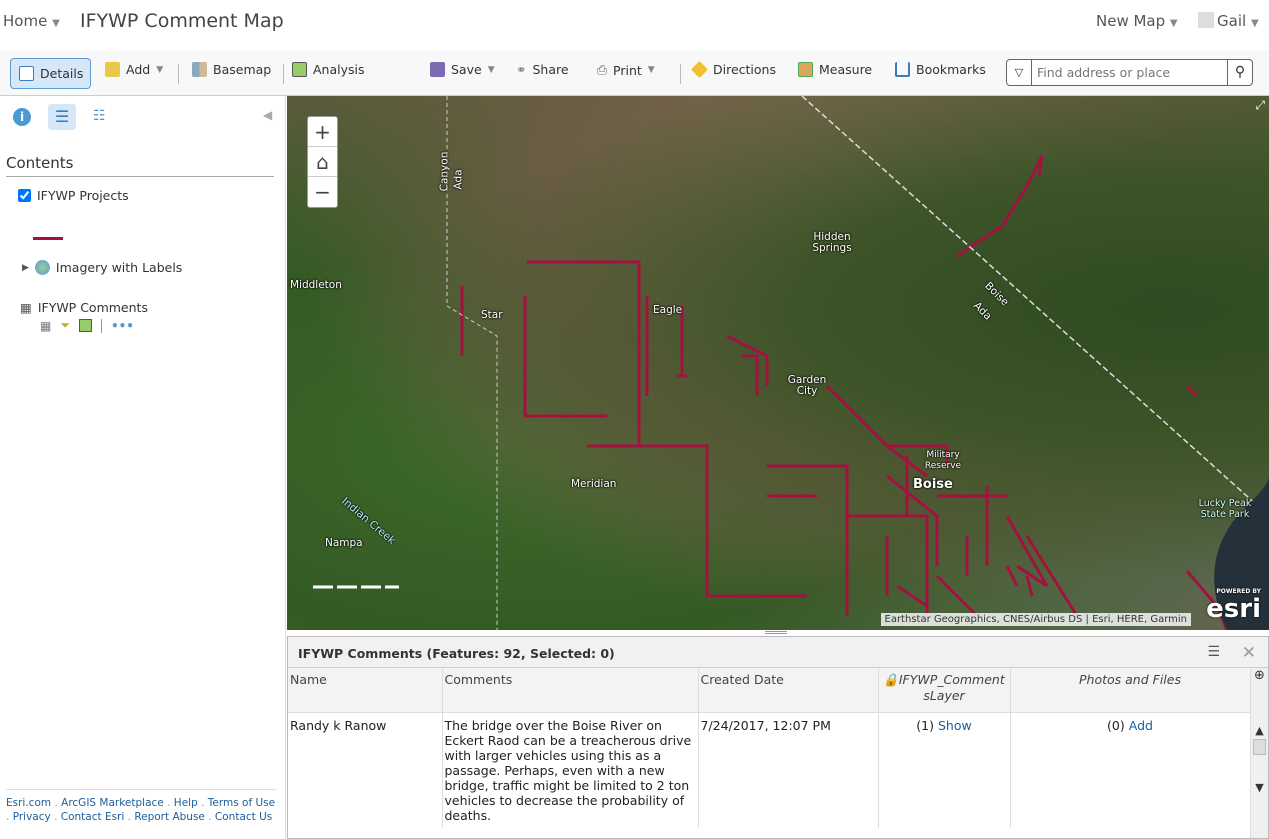 The image size is (1269, 839). What do you see at coordinates (444, 171) in the screenshot?
I see `map-label: Canyon` at bounding box center [444, 171].